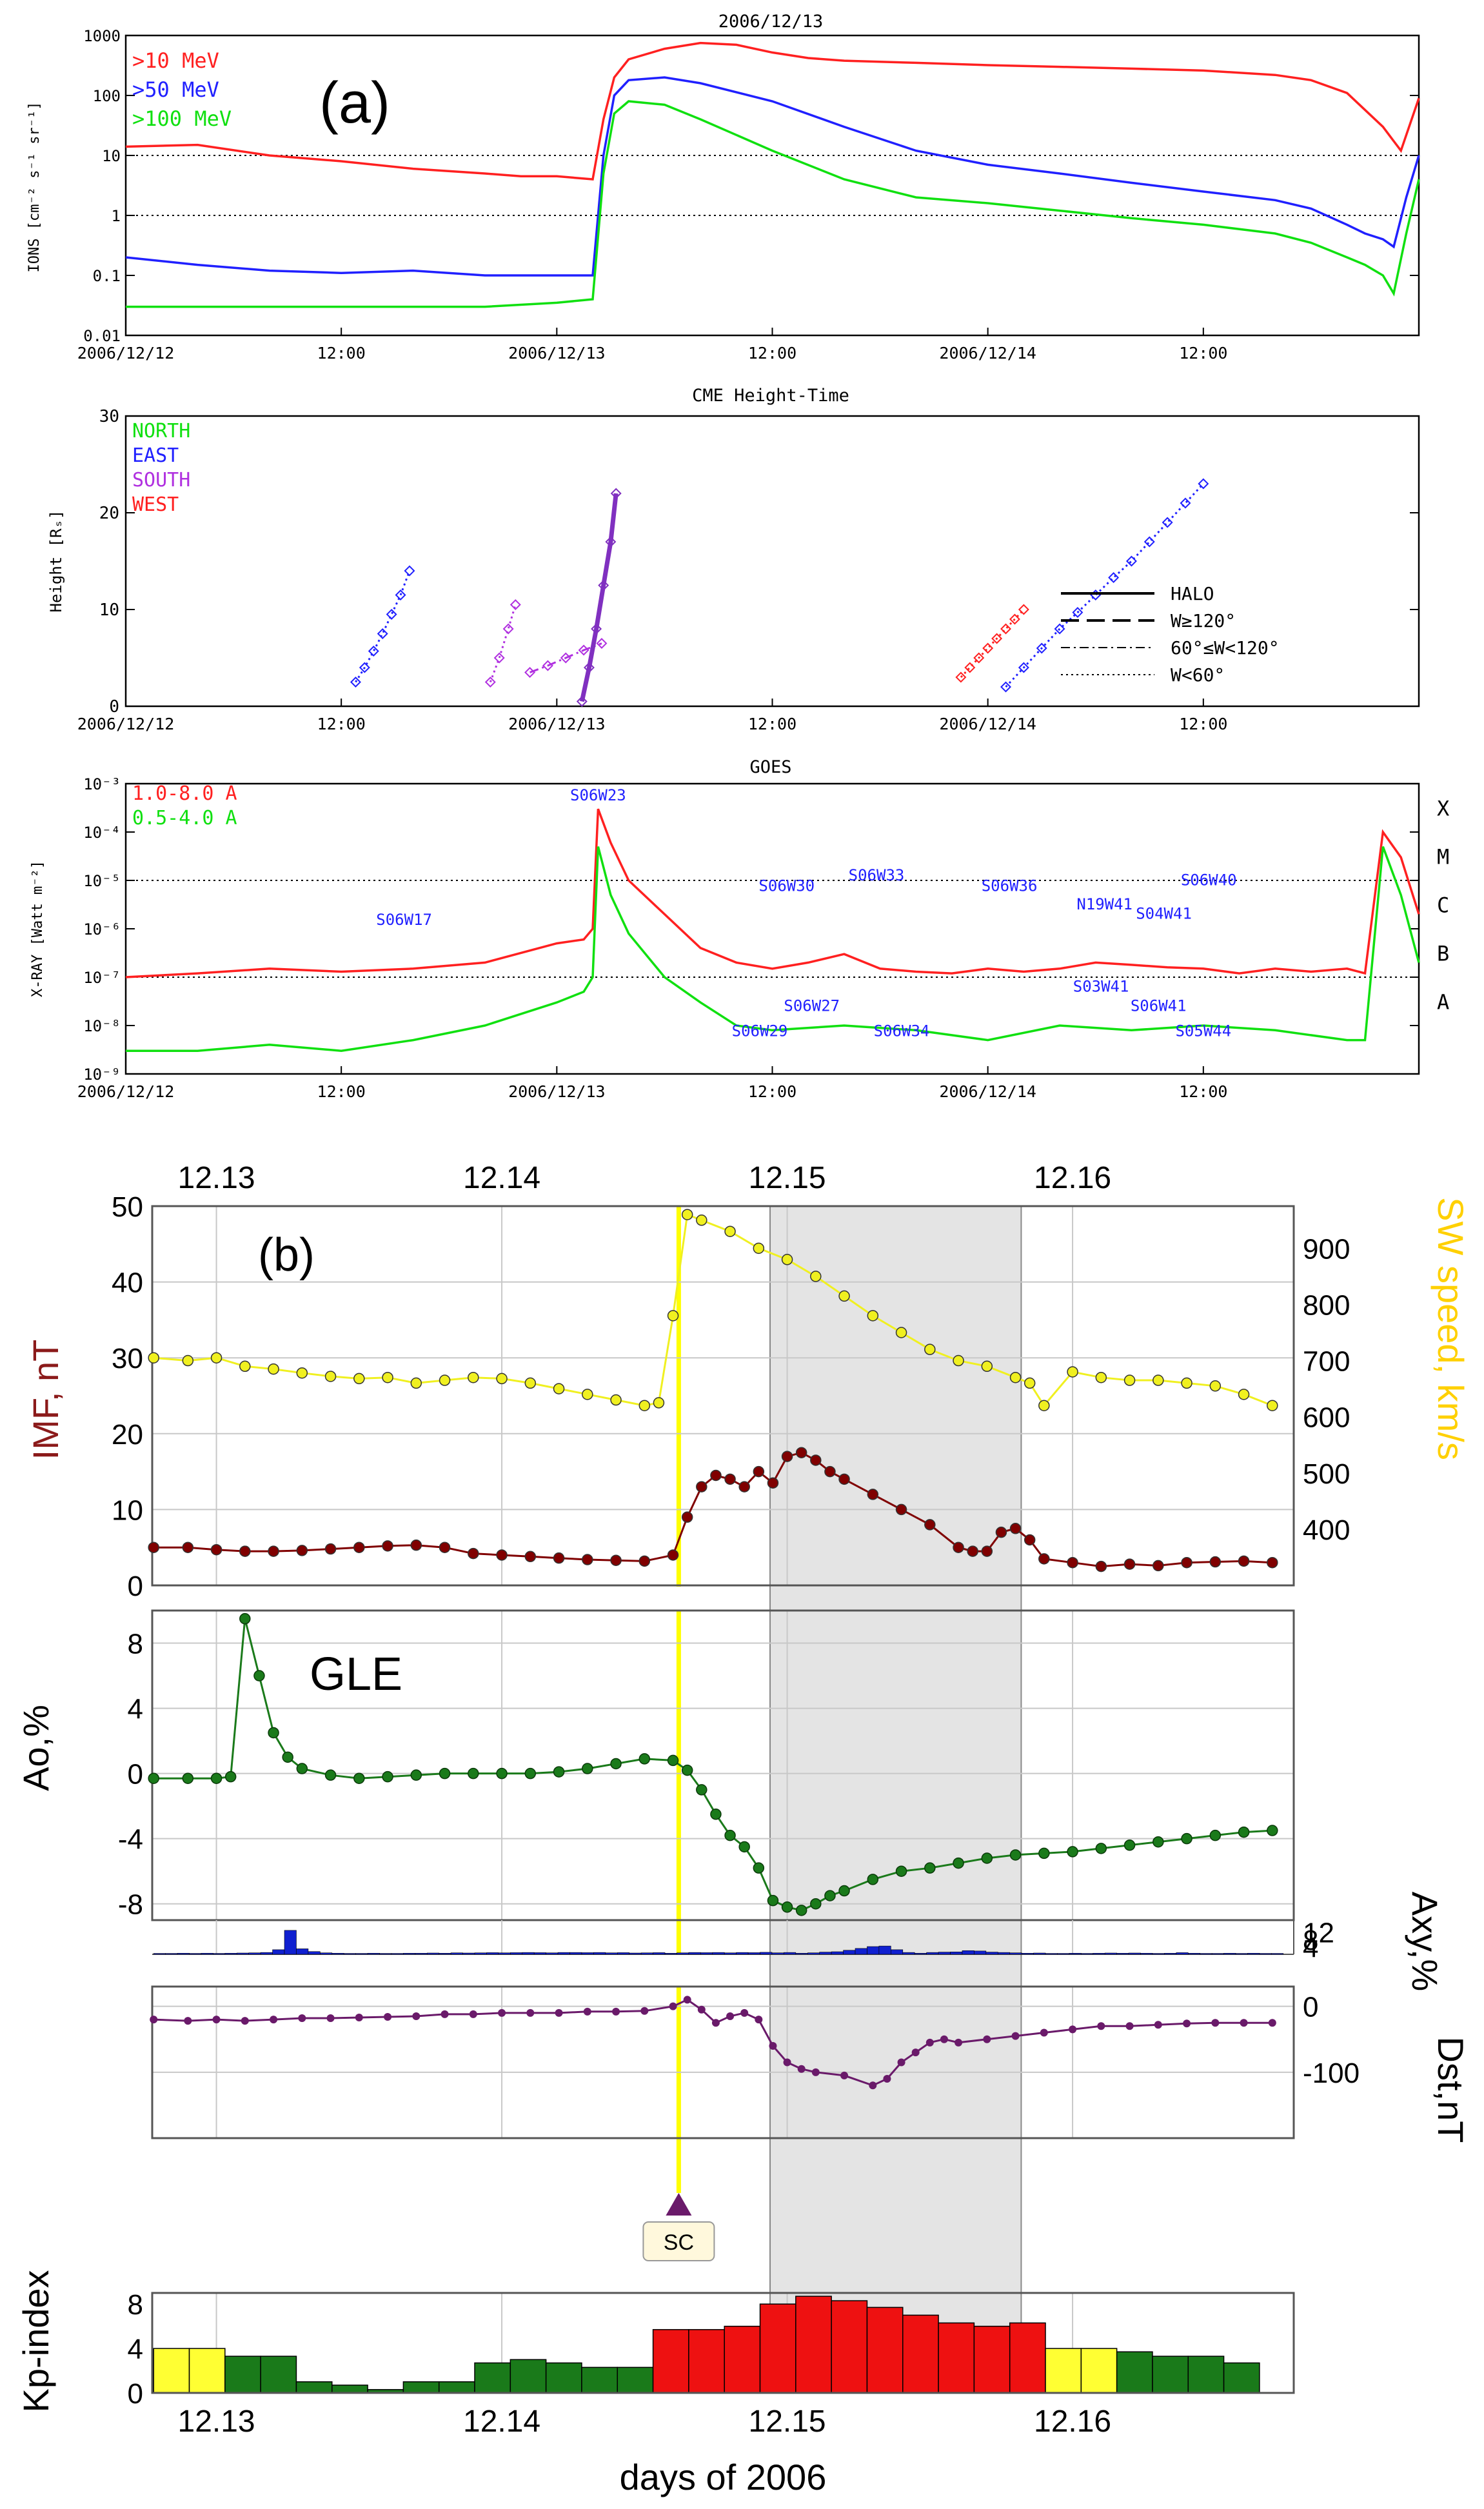  I want to click on sw-tick-label: 900, so click(1326, 1249).